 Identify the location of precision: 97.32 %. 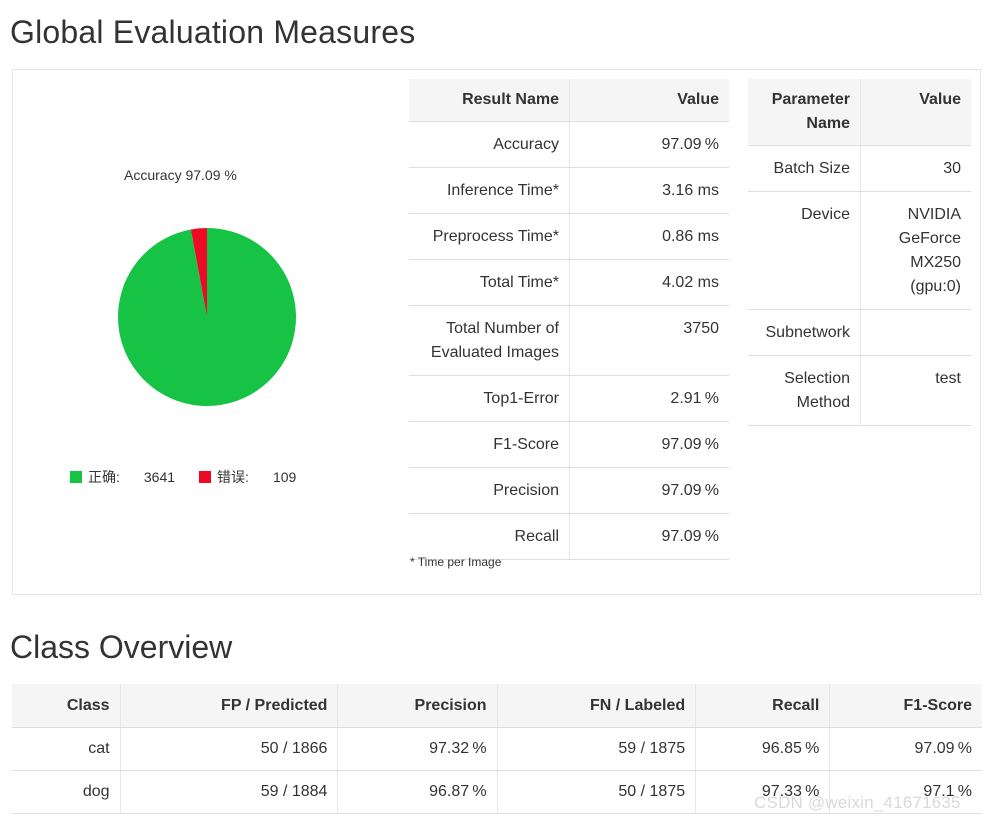
(417, 749).